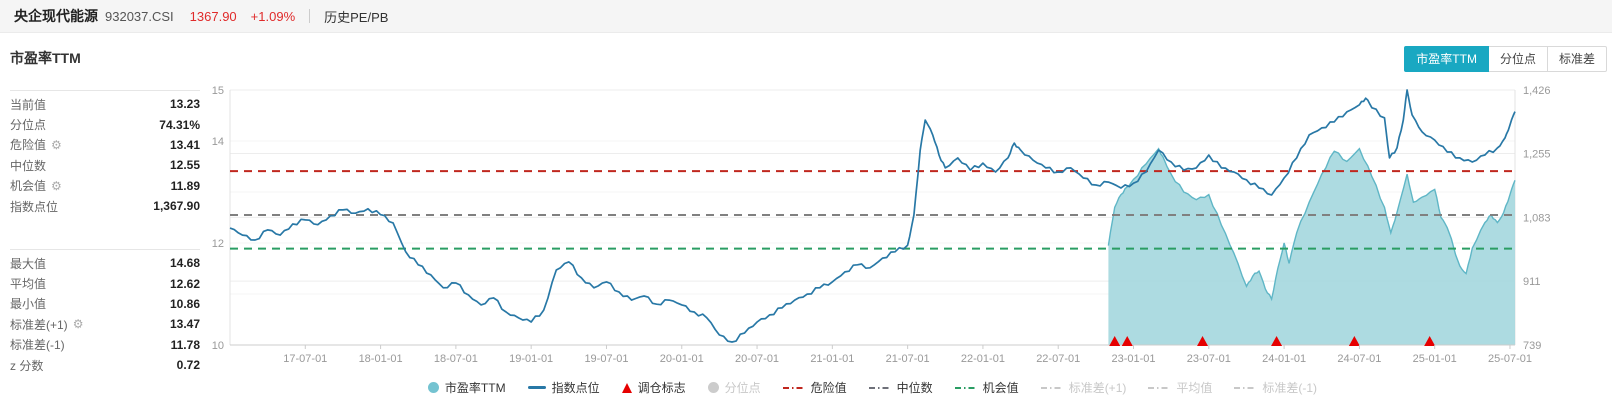 This screenshot has height=407, width=1612. Describe the element at coordinates (28, 125) in the screenshot. I see `stat-label: 分位点` at that location.